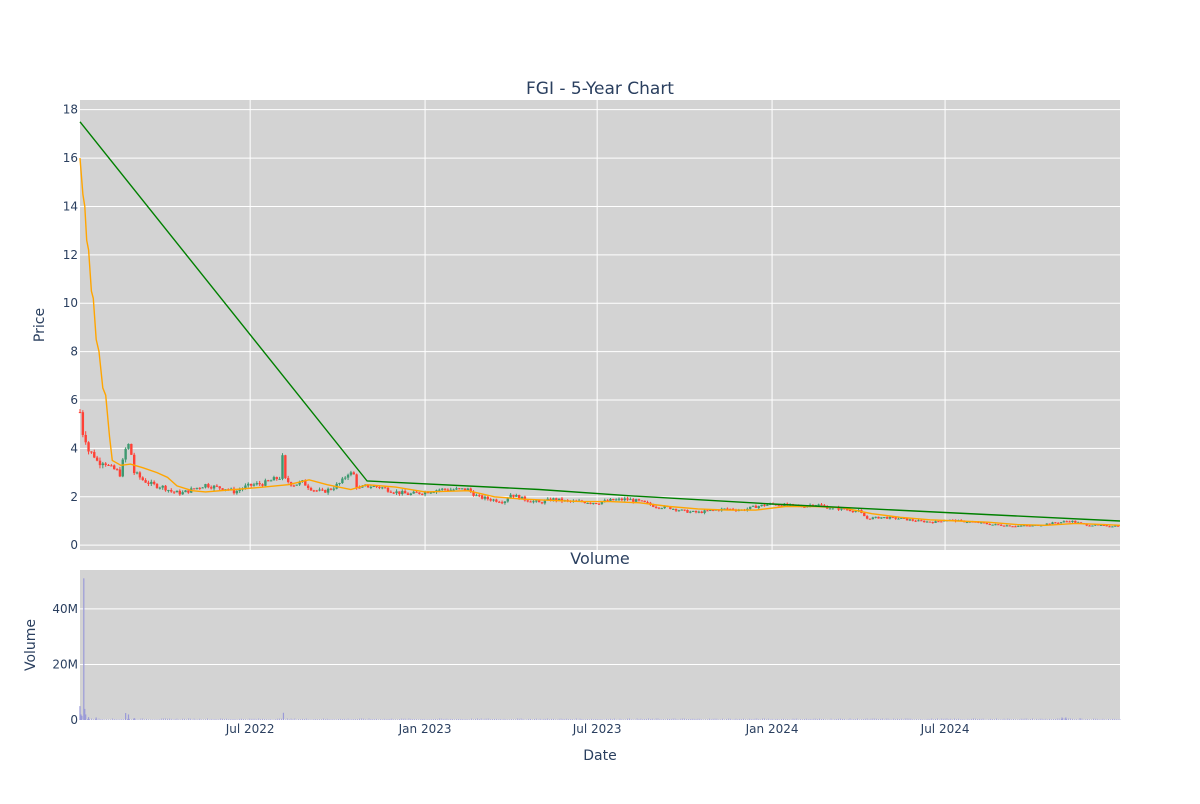 This screenshot has height=804, width=1200. What do you see at coordinates (65, 609) in the screenshot?
I see `volume-y-tick-label: 40M` at bounding box center [65, 609].